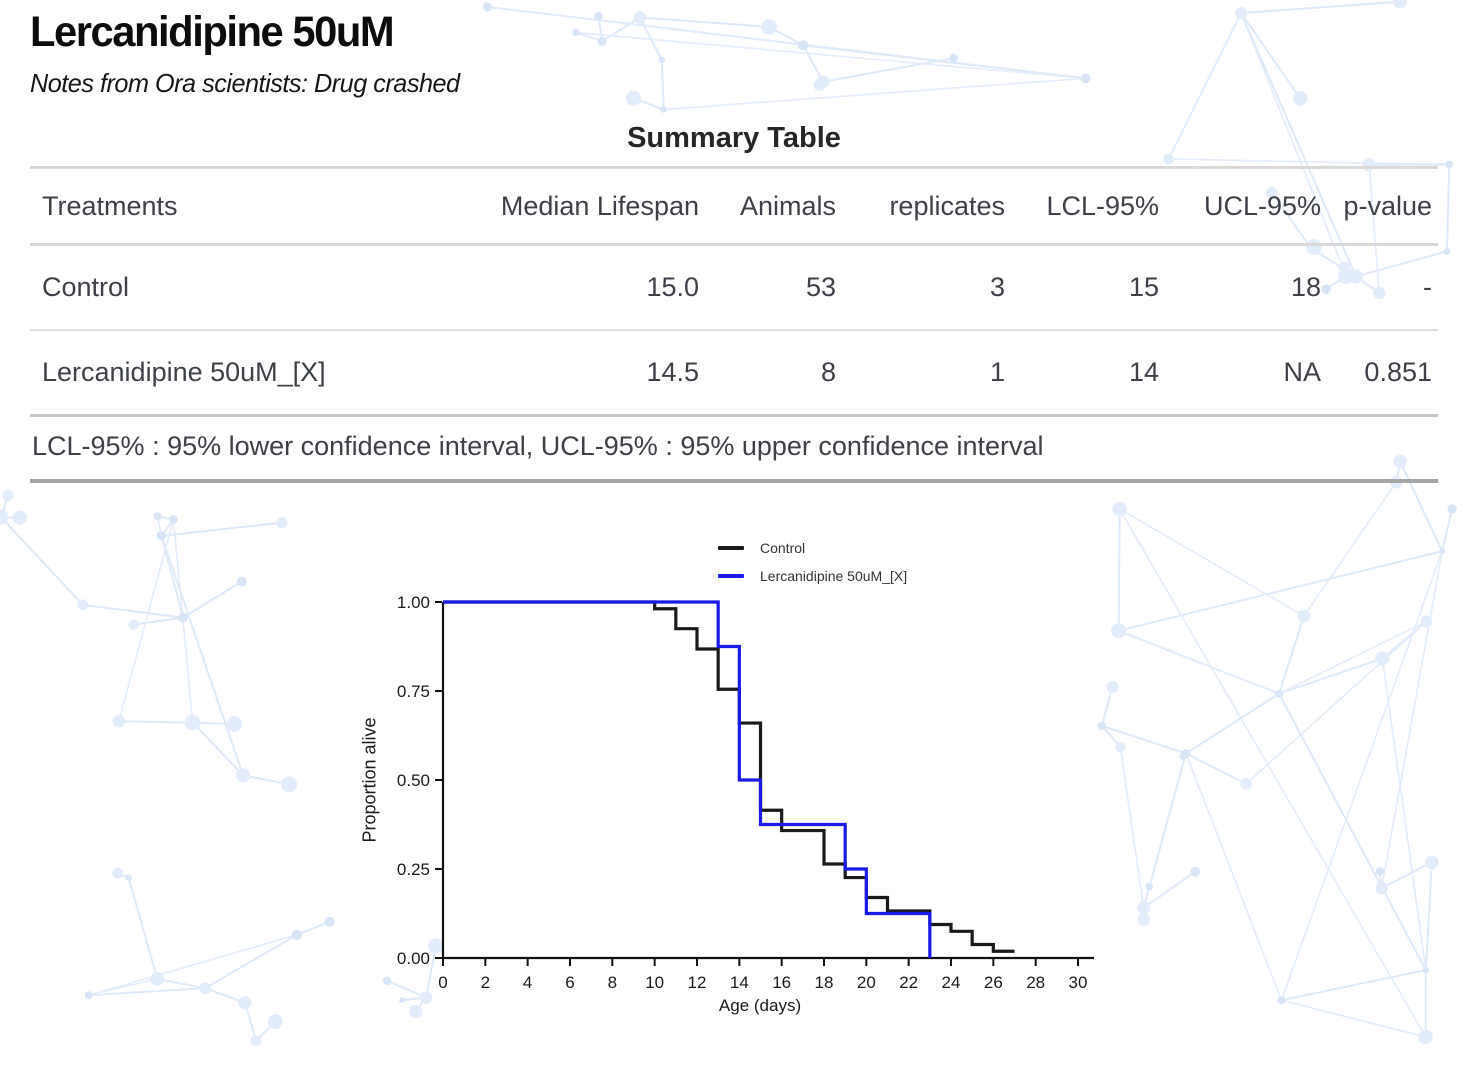 The width and height of the screenshot is (1468, 1066). What do you see at coordinates (908, 982) in the screenshot?
I see `svg-text: 22` at bounding box center [908, 982].